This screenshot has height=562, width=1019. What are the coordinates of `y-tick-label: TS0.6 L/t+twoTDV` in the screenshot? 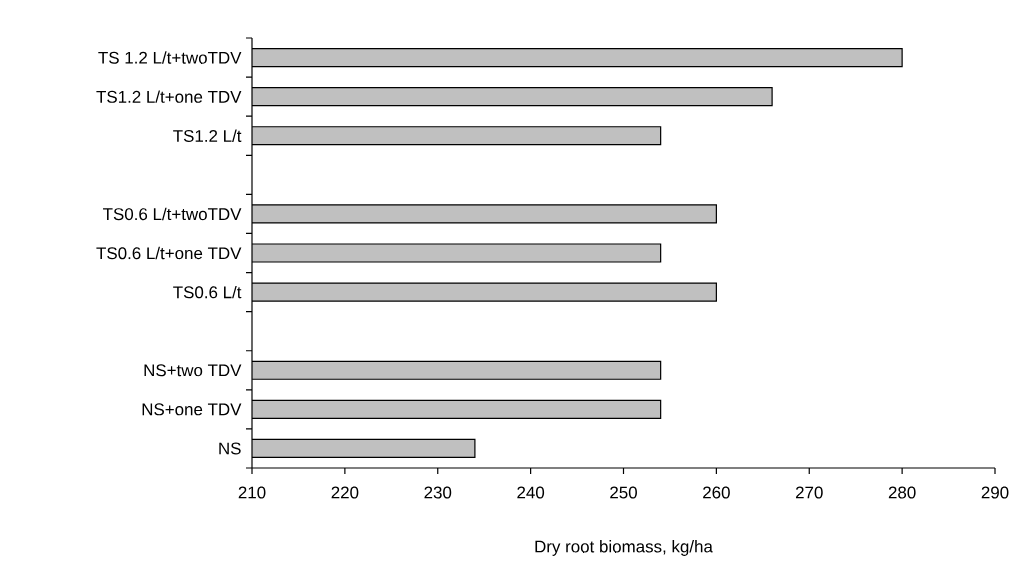 It's located at (172, 214).